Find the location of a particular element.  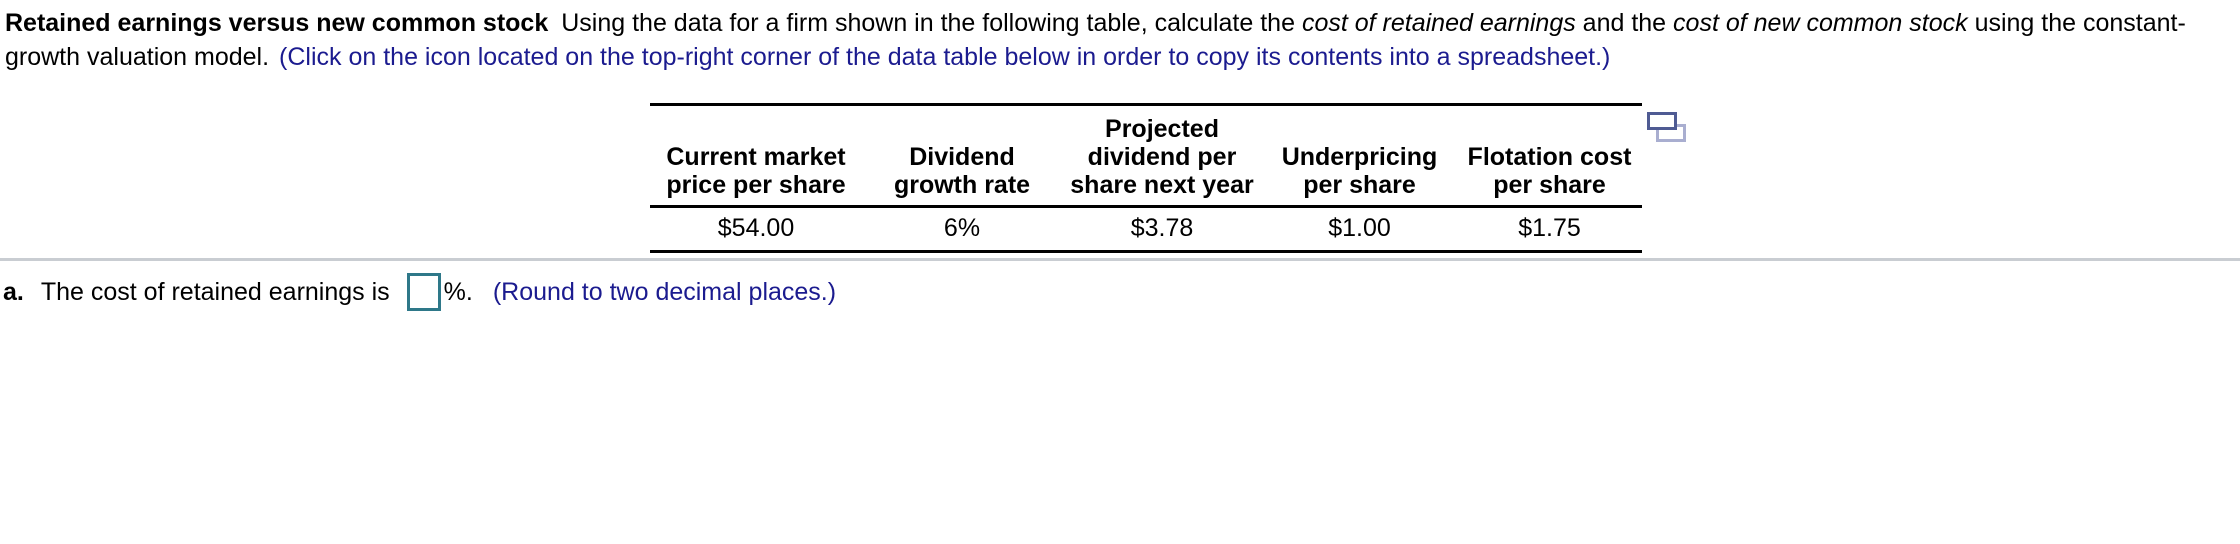

retained-earnings-answer-input is located at coordinates (423, 292).